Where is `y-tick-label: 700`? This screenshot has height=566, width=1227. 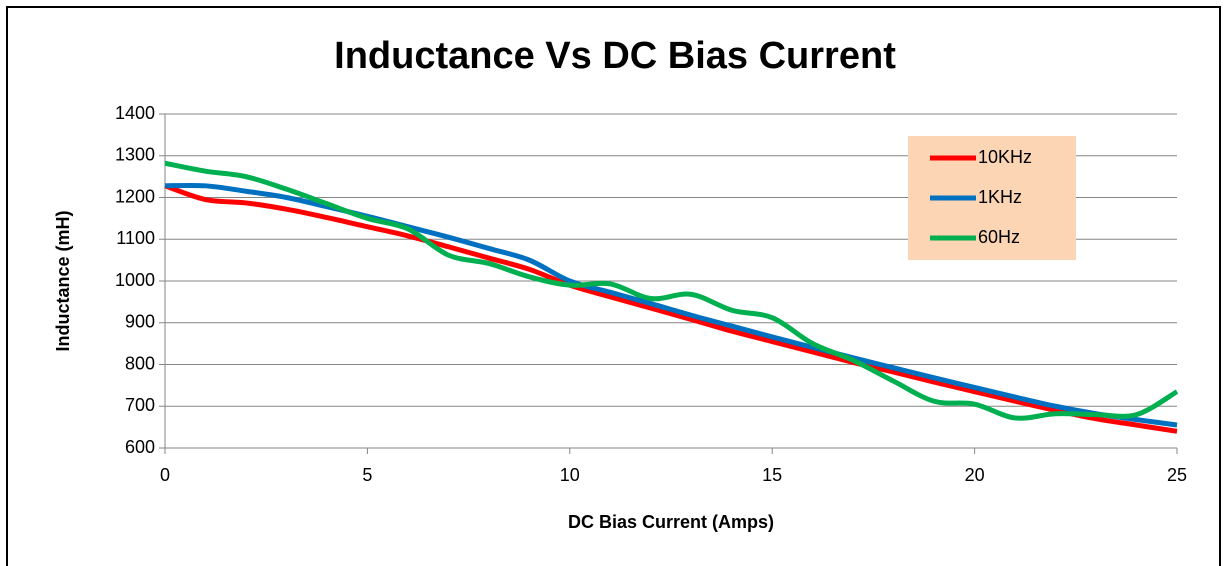
y-tick-label: 700 is located at coordinates (140, 405).